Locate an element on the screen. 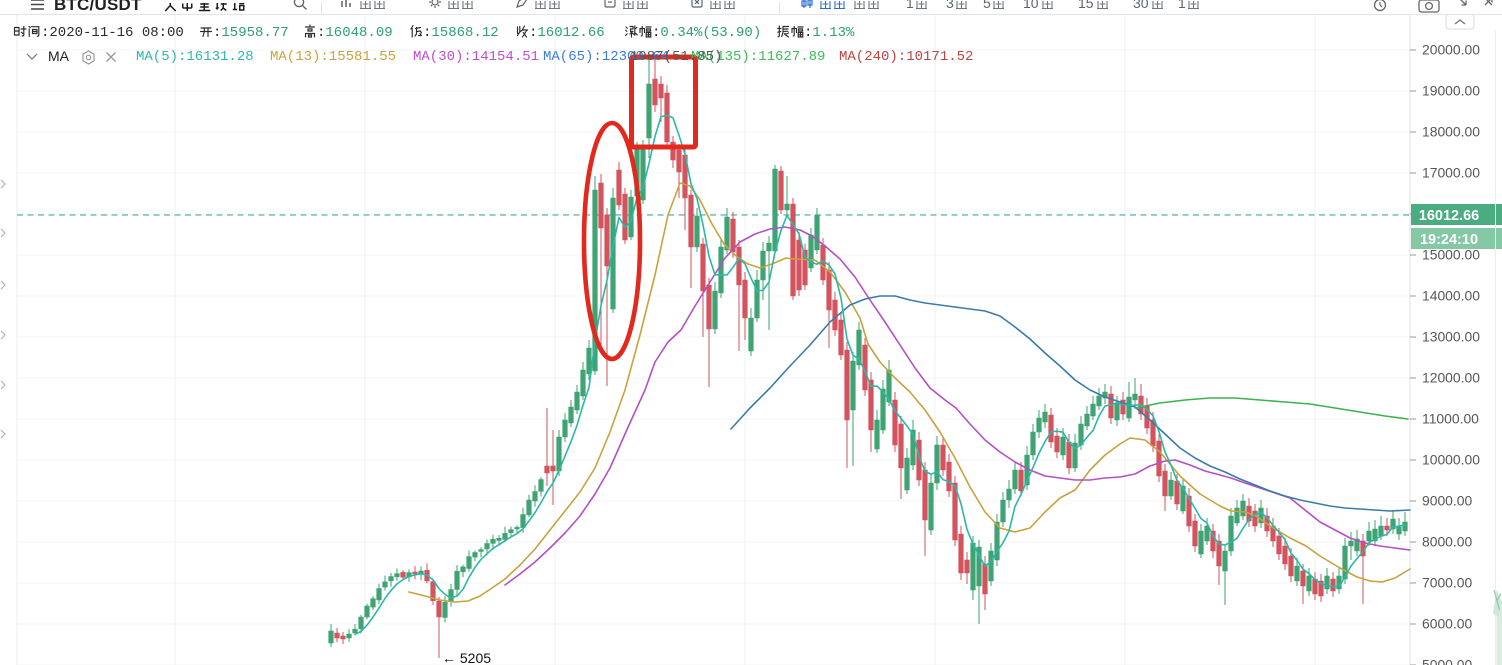 The image size is (1502, 665). svg-text: 5000.00 is located at coordinates (1447, 661).